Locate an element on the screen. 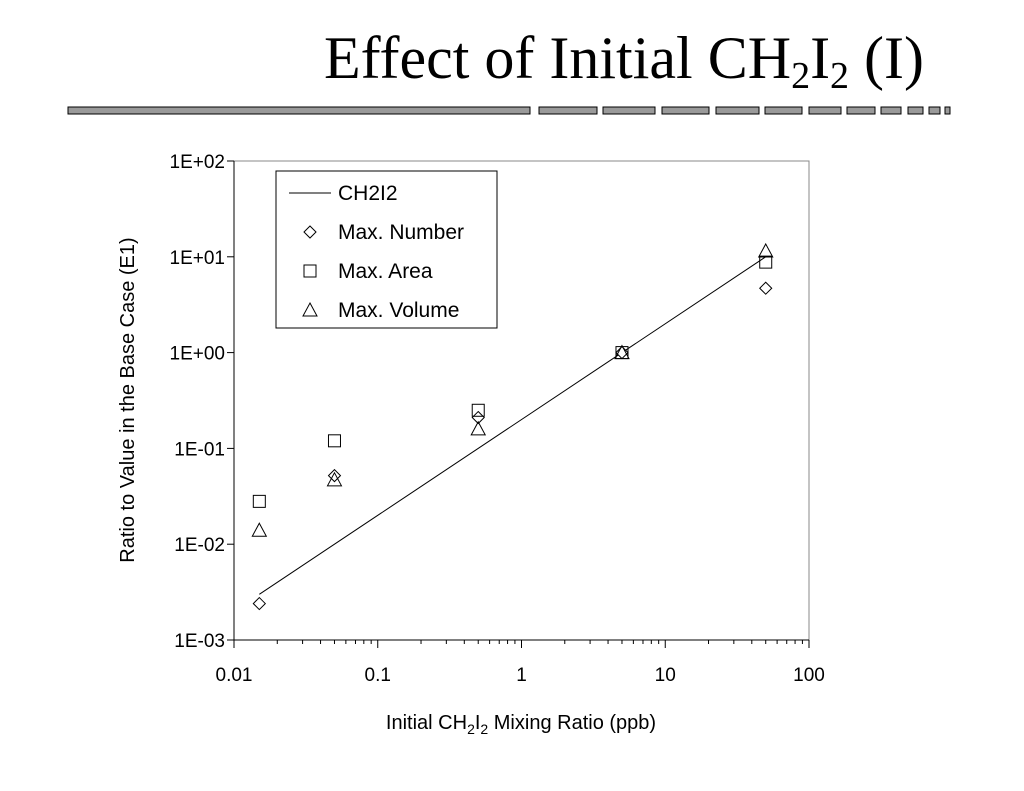 Image resolution: width=1024 pixels, height=791 pixels. title-text-b: I is located at coordinates (820, 58).